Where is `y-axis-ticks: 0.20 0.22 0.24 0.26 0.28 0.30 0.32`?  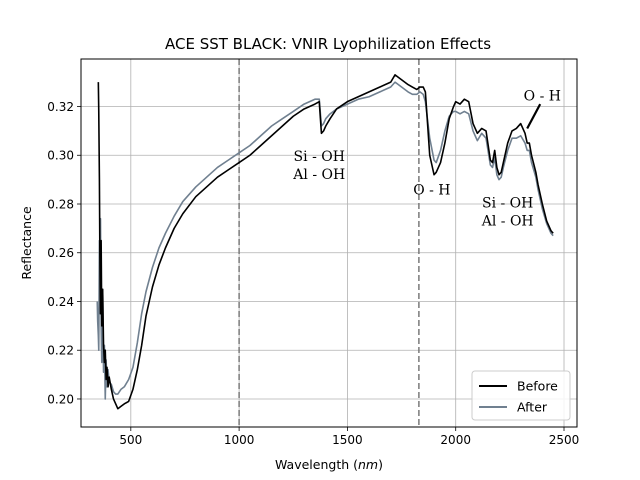 y-axis-ticks: 0.20 0.22 0.24 0.26 0.28 0.30 0.32 is located at coordinates (64, 253).